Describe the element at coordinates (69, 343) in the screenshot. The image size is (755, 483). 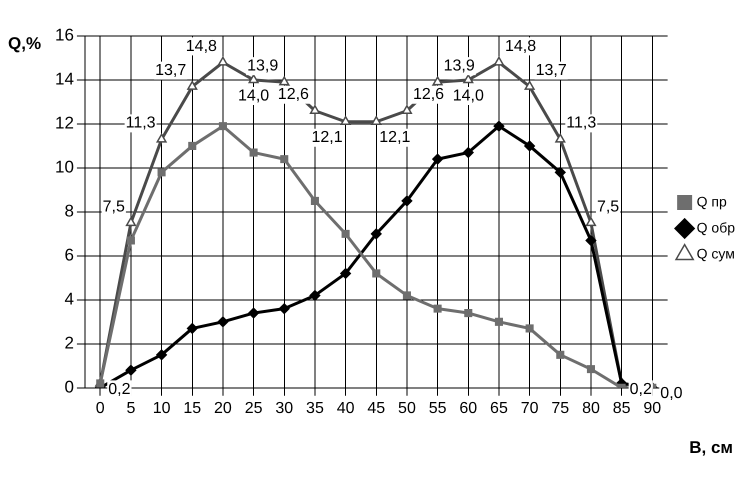
I see `y-tick-label: 2` at that location.